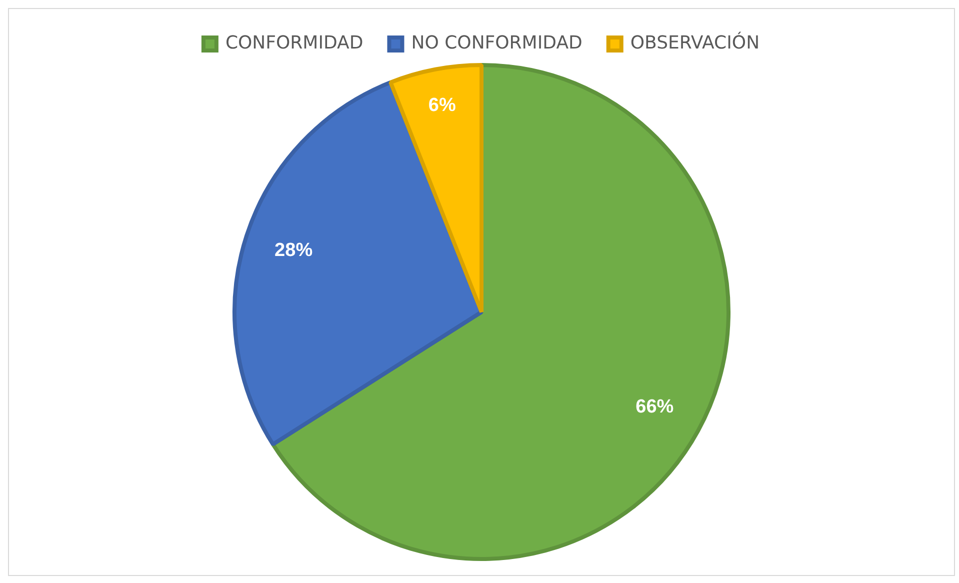  I want to click on legend-label: OBSERVACIÓN, so click(695, 43).